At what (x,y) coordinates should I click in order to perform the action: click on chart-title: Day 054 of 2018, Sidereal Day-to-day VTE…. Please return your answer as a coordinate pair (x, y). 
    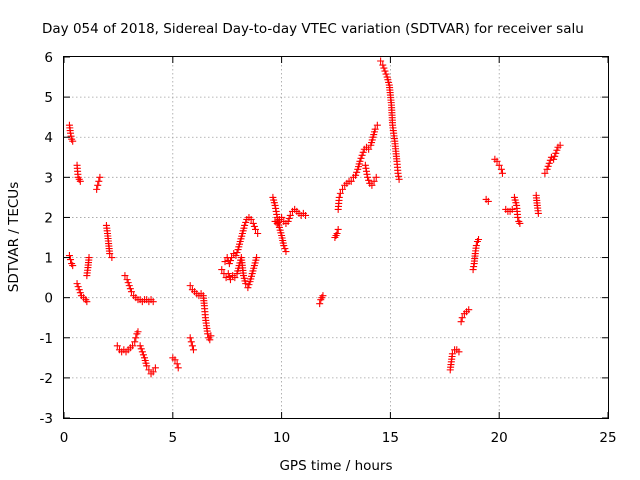
    Looking at the image, I should click on (313, 29).